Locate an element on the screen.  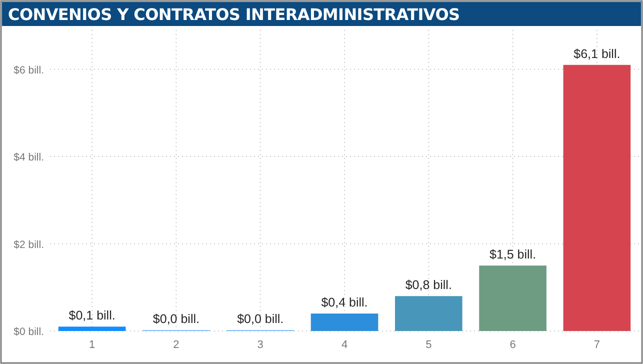
x-tick-label: 1 is located at coordinates (92, 345).